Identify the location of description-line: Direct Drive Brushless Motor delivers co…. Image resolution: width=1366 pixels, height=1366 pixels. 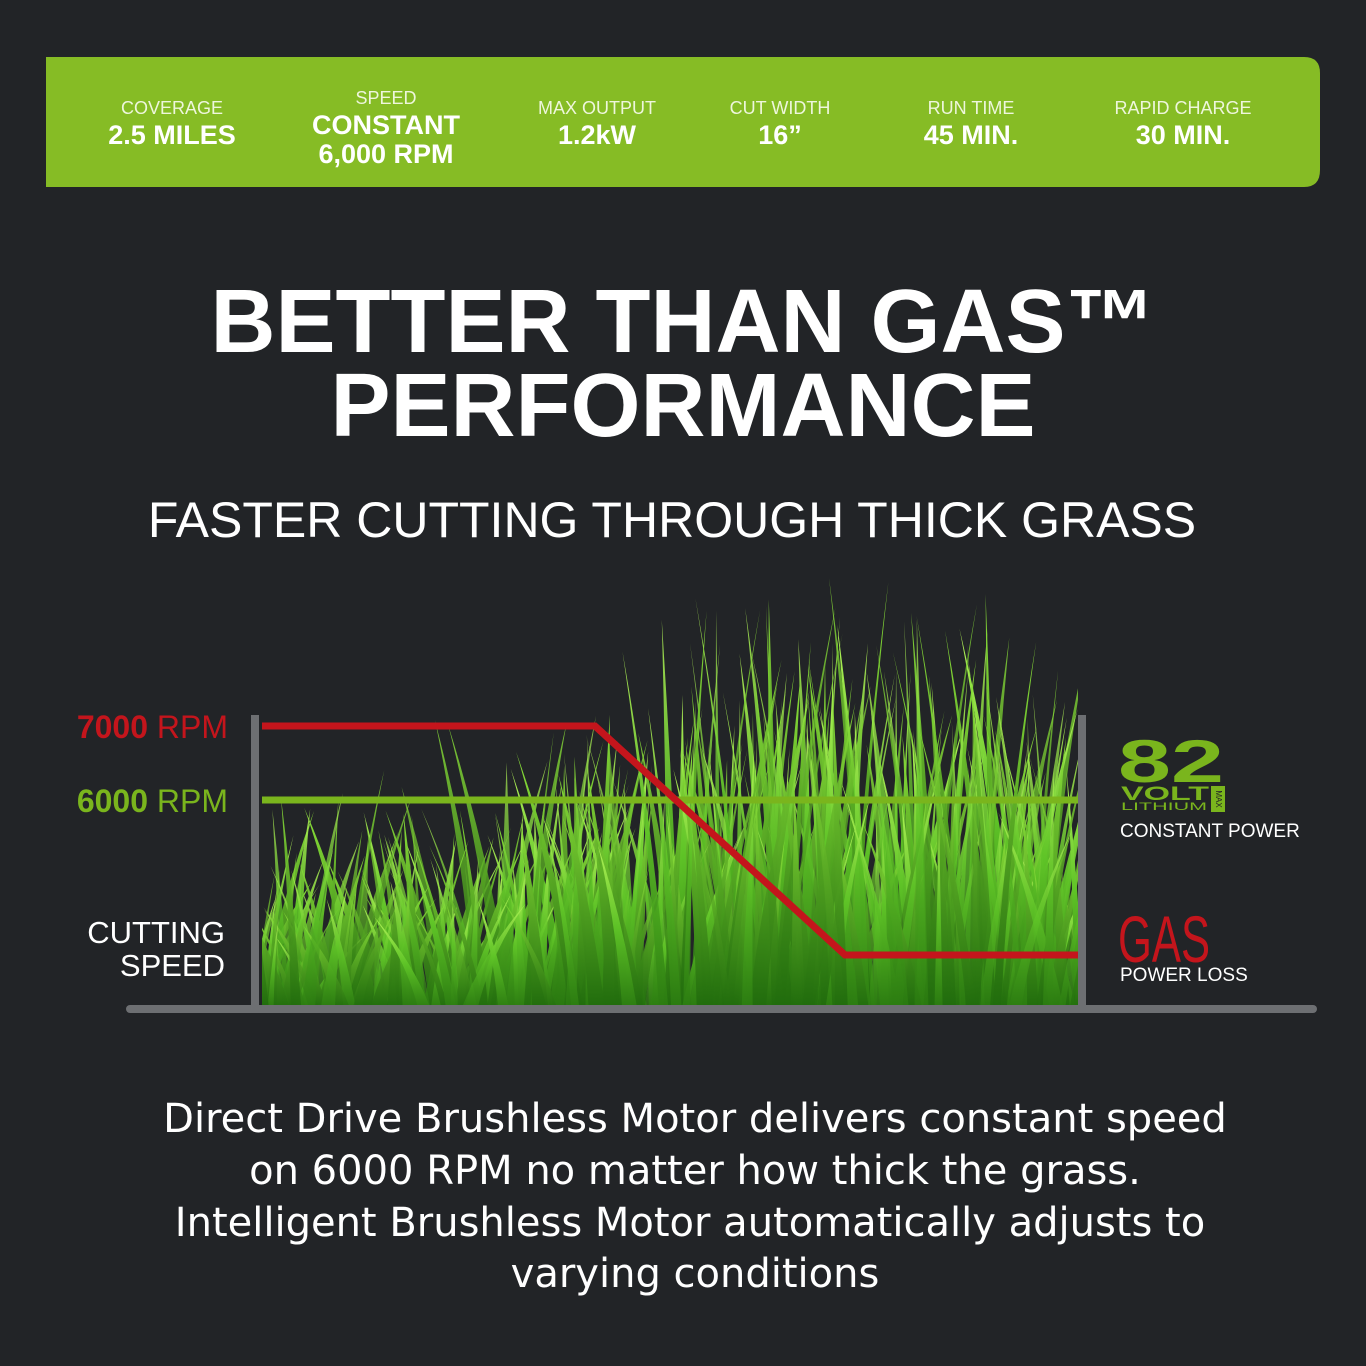
(695, 1119).